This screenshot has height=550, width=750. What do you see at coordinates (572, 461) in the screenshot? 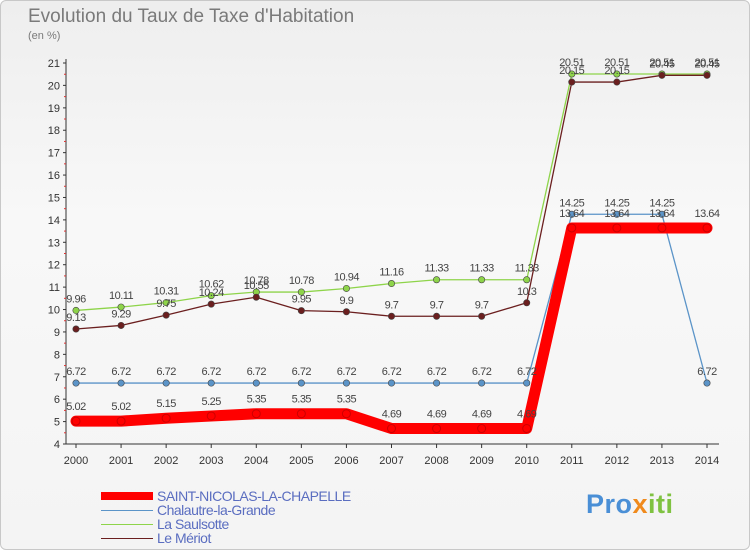
I see `x-tick-label: 2011` at bounding box center [572, 461].